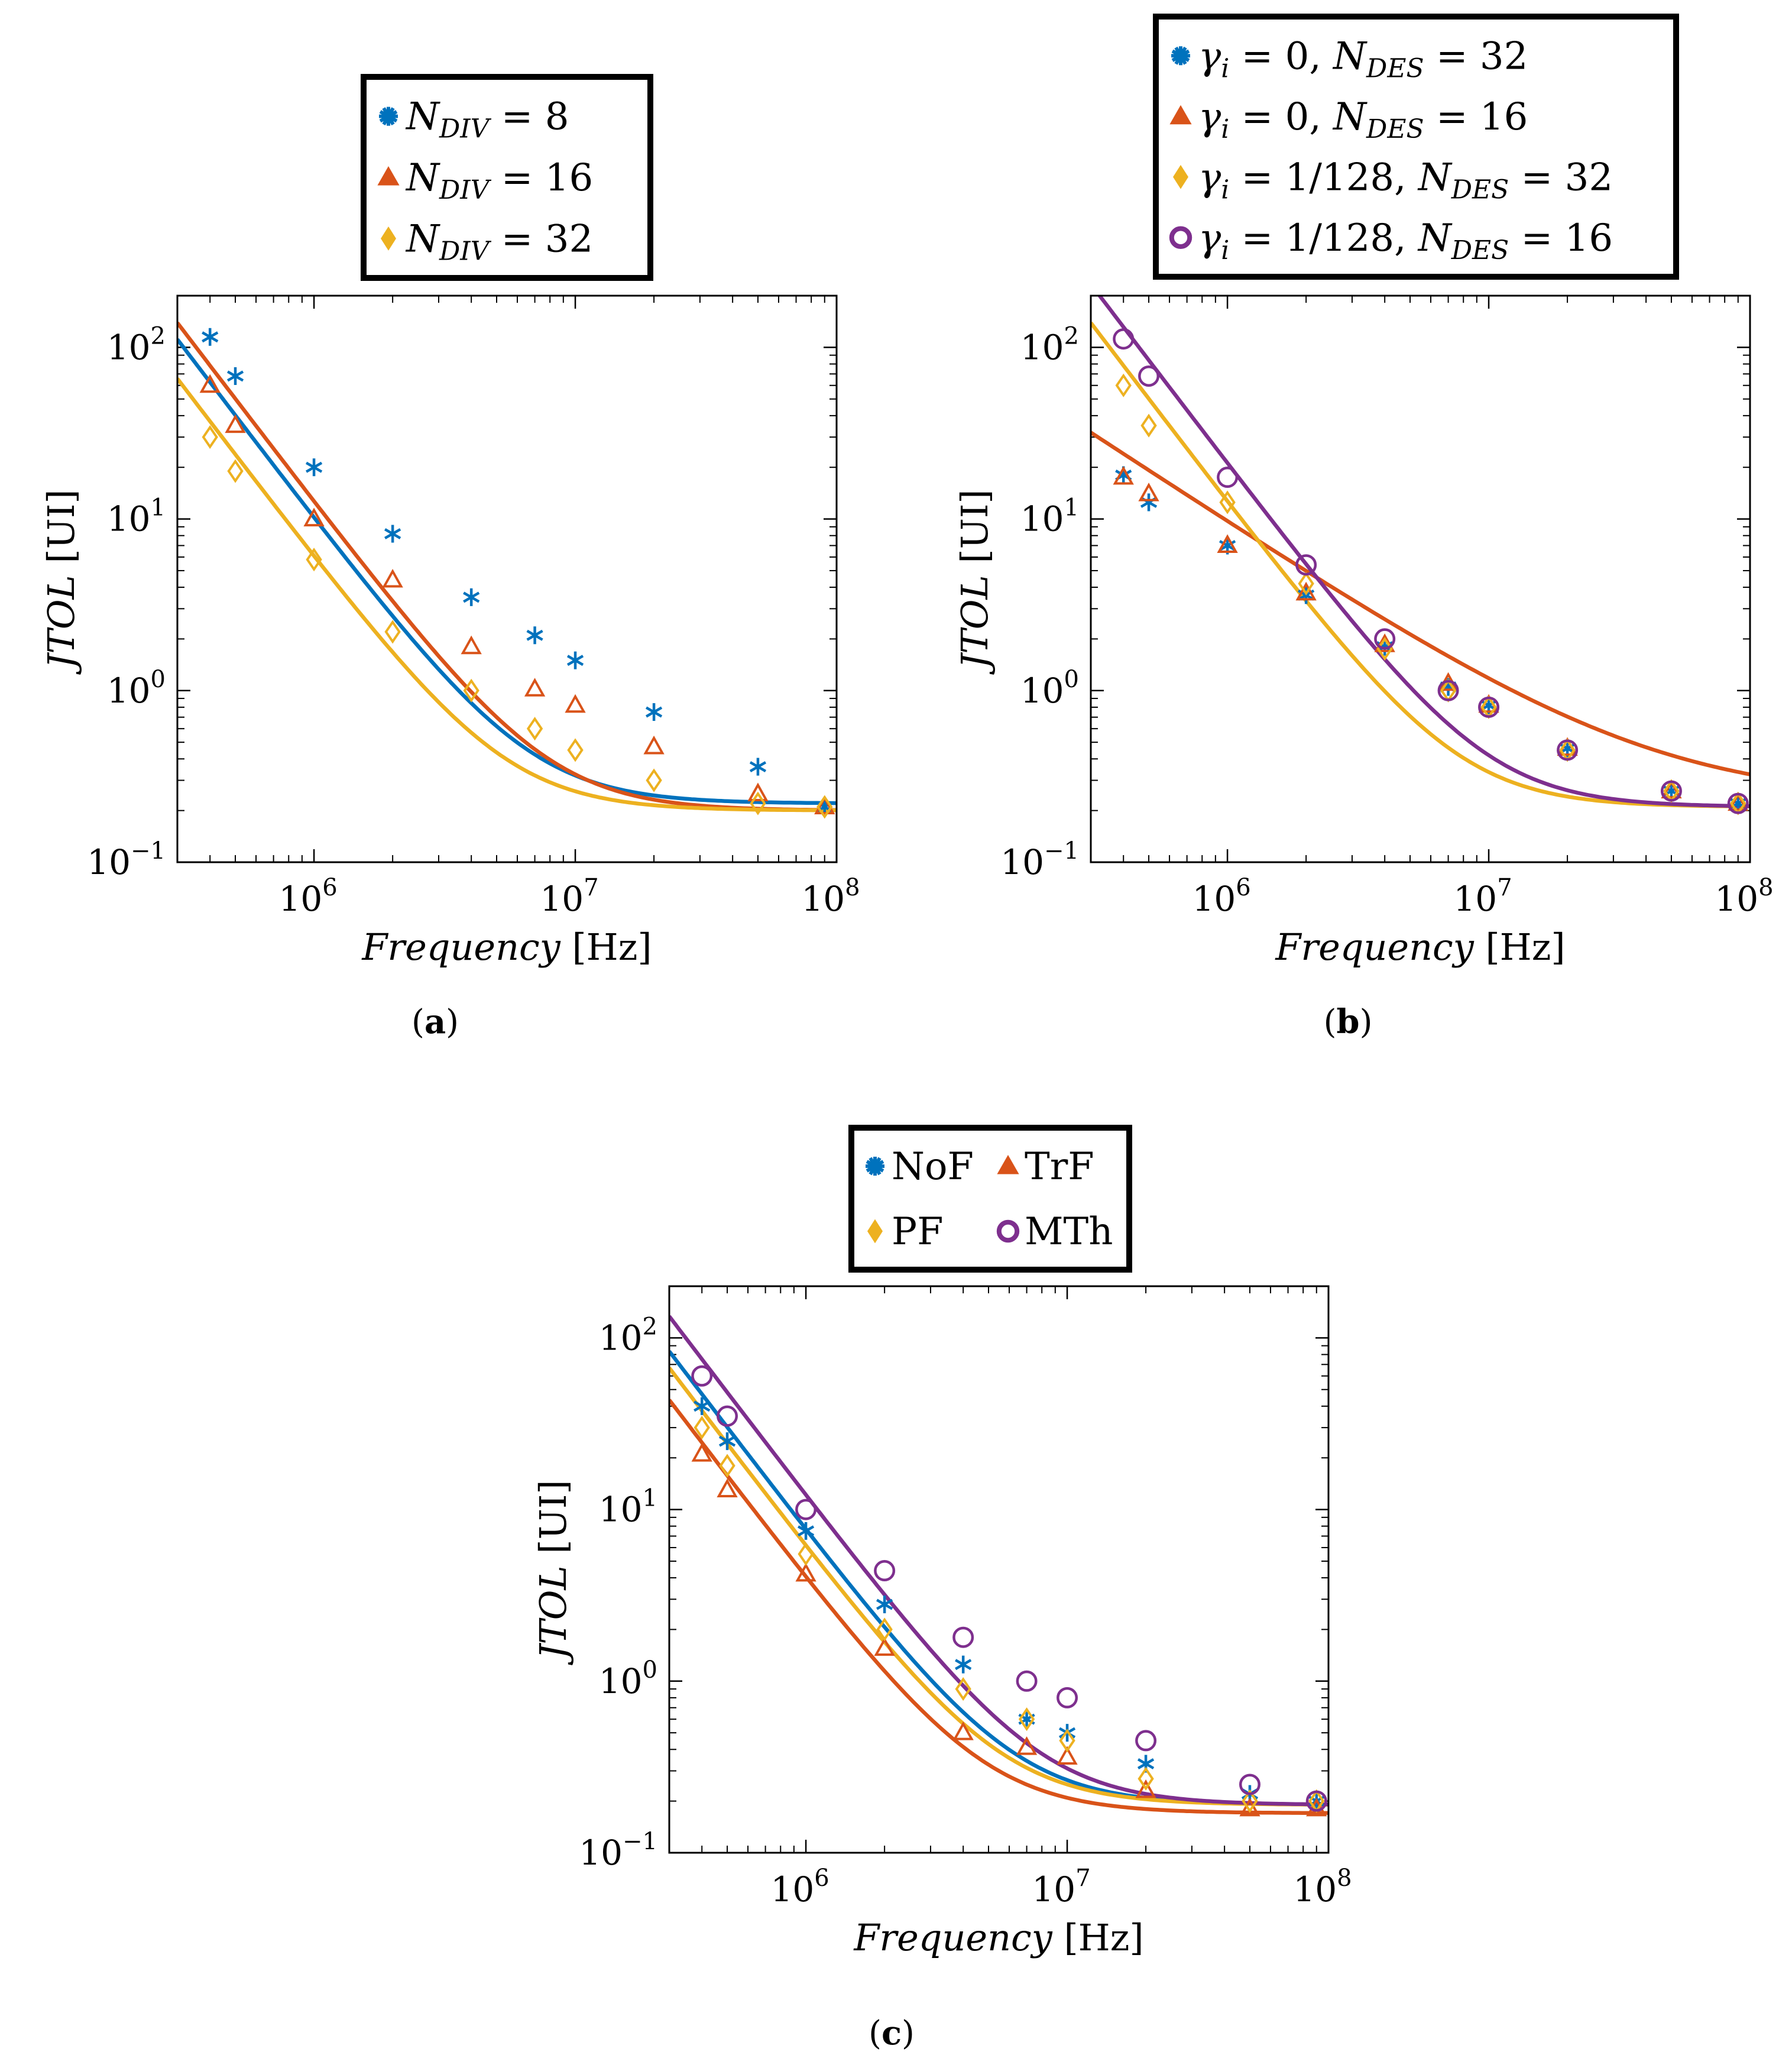 Image resolution: width=1792 pixels, height=2068 pixels. I want to click on x-tick-label: 10⁷, so click(569, 896).